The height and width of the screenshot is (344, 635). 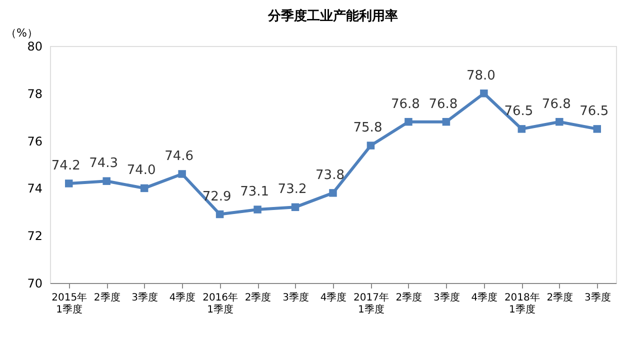 I want to click on x-tick-label: 2017年 1季度, so click(x=371, y=304).